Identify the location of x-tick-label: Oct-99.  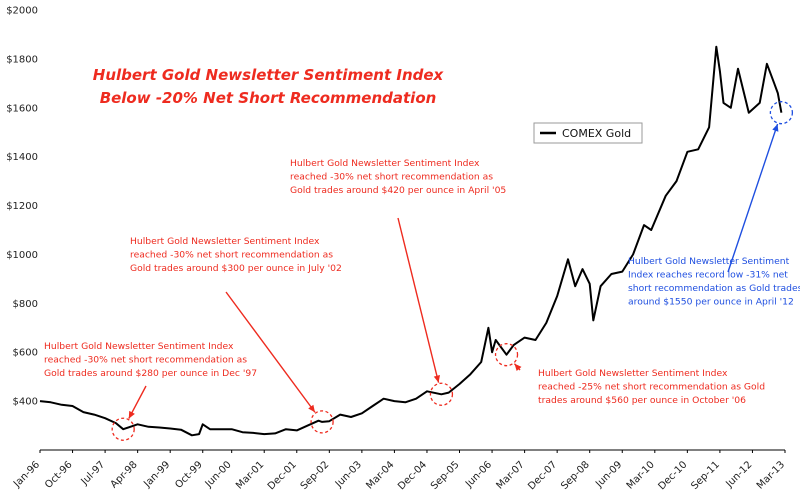
(189, 475).